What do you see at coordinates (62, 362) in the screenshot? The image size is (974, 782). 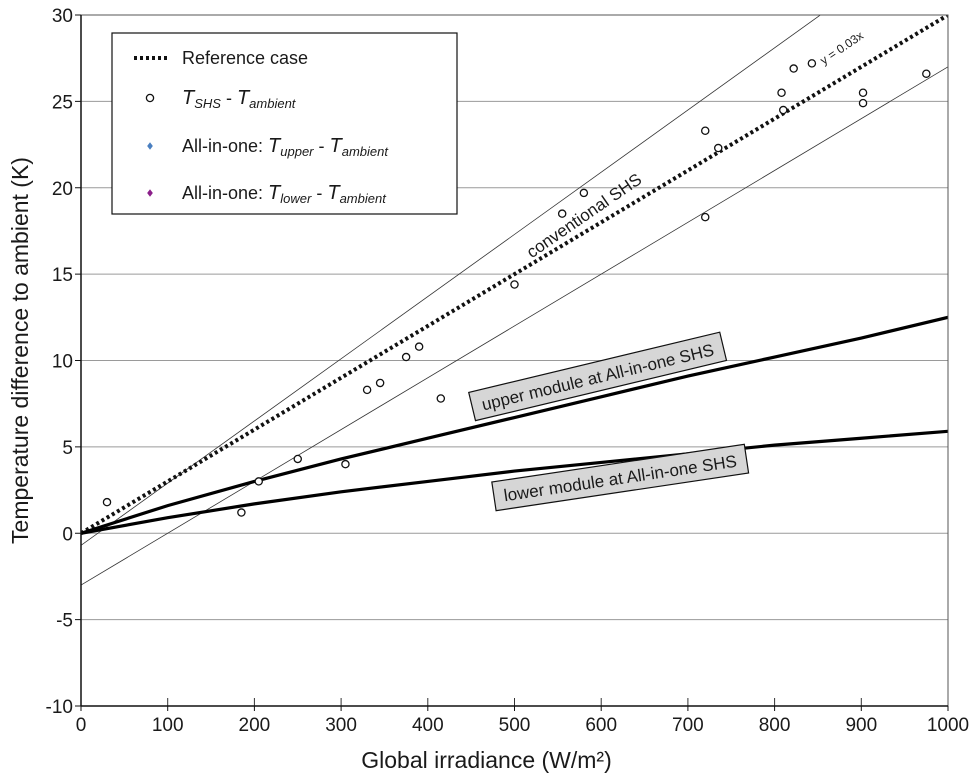 I see `y-tick-label: 10` at bounding box center [62, 362].